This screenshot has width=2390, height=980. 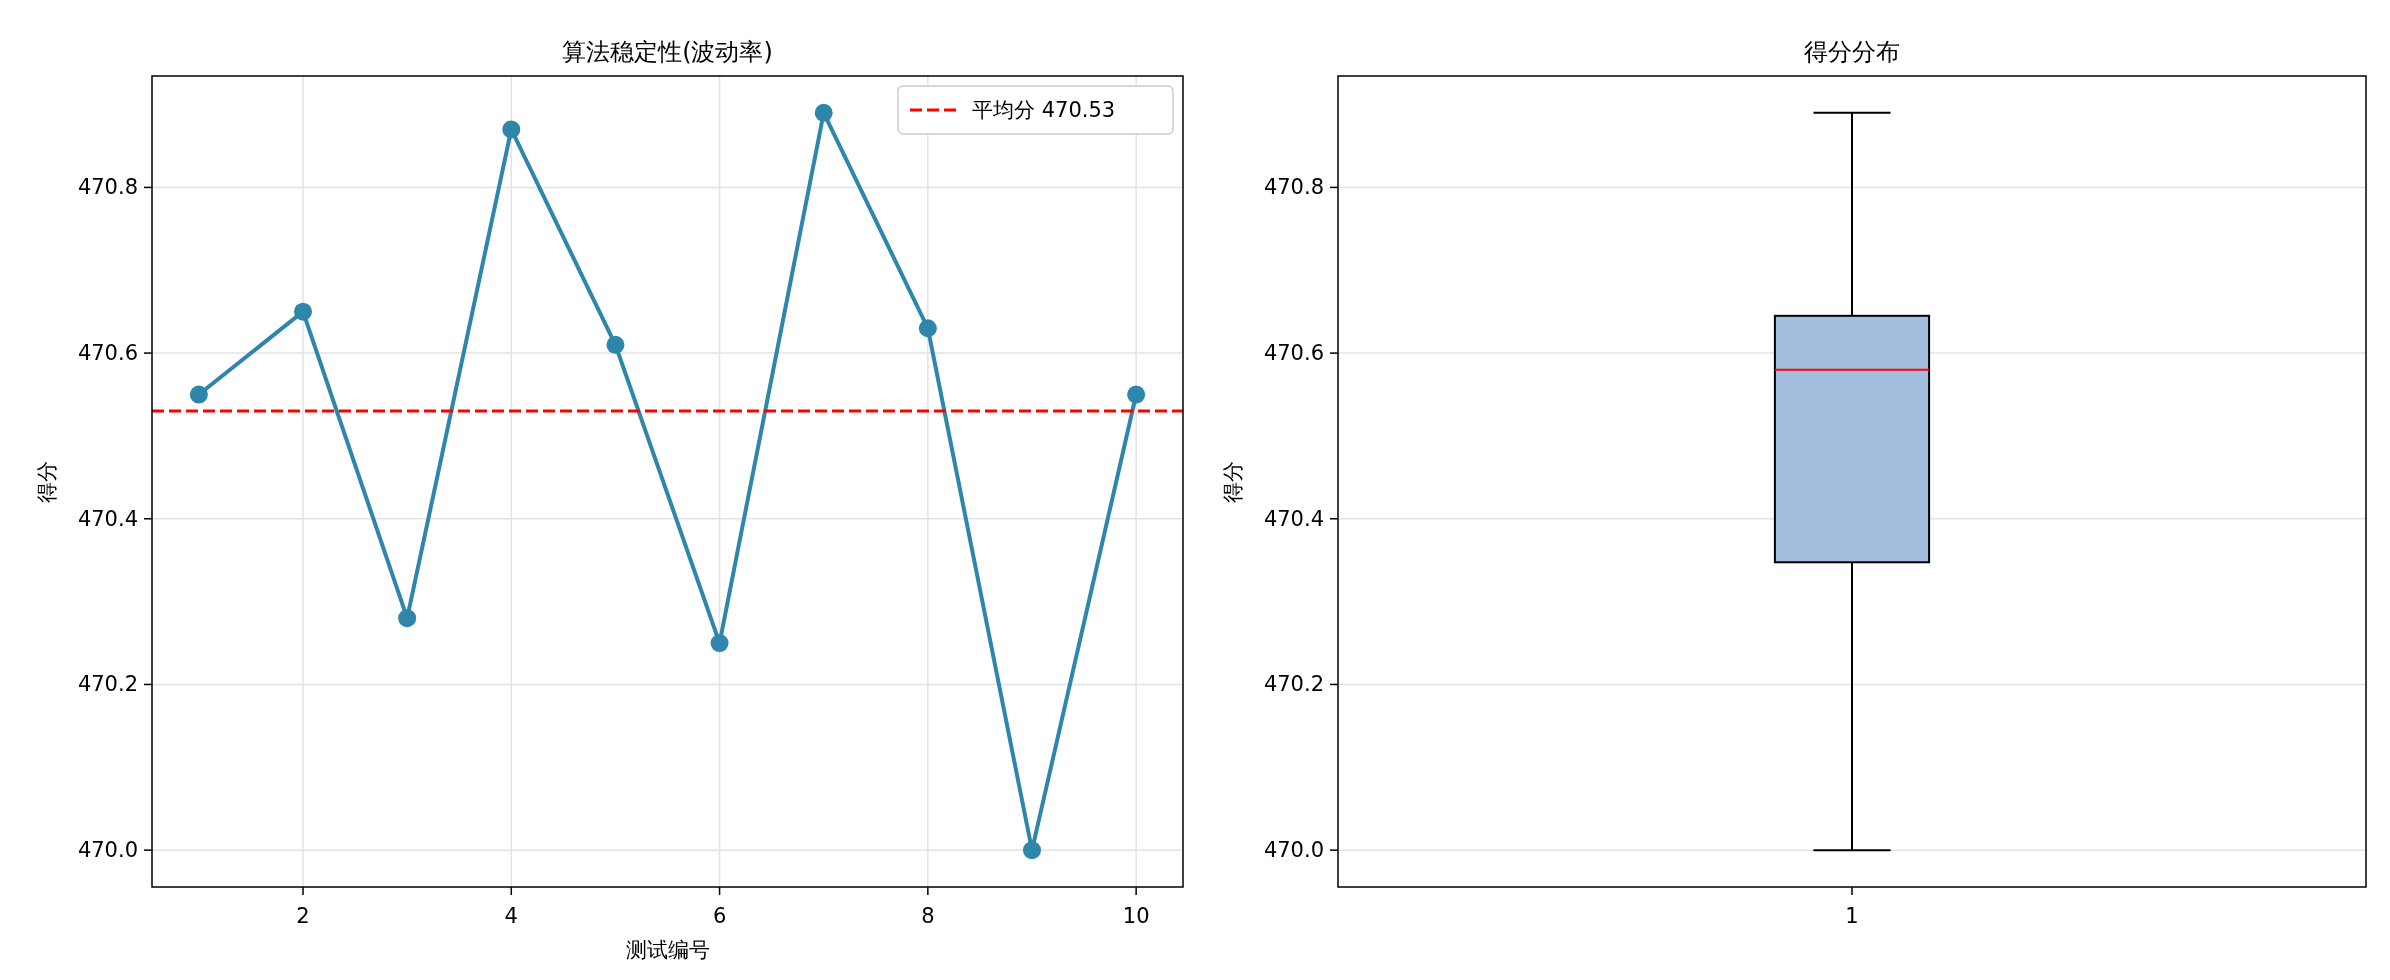 I want to click on x-tick-label: 8, so click(x=928, y=916).